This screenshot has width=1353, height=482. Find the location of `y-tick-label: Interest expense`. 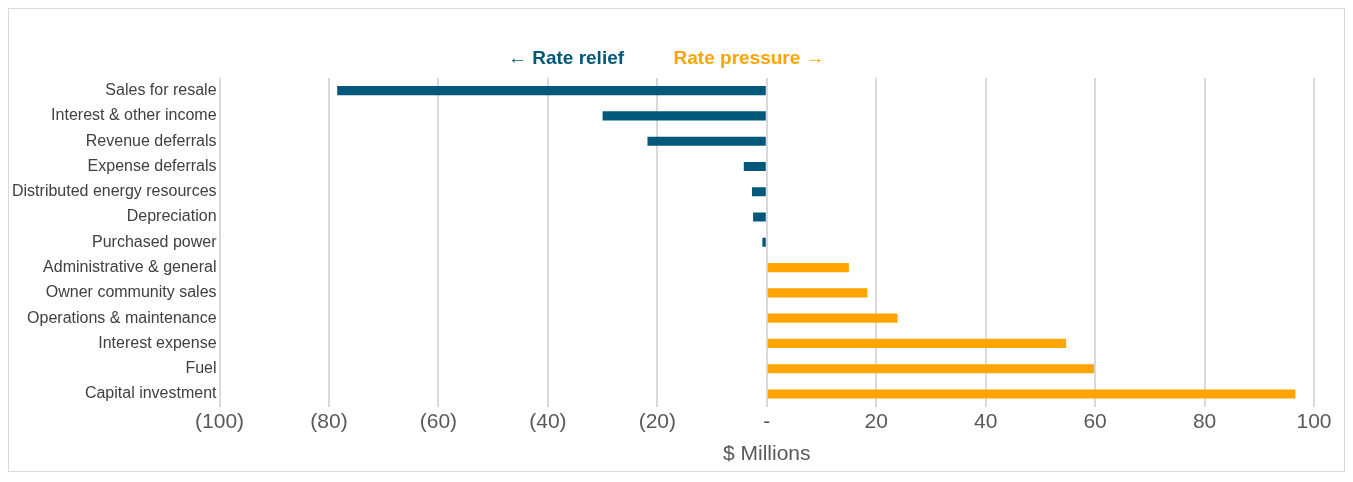

y-tick-label: Interest expense is located at coordinates (157, 342).